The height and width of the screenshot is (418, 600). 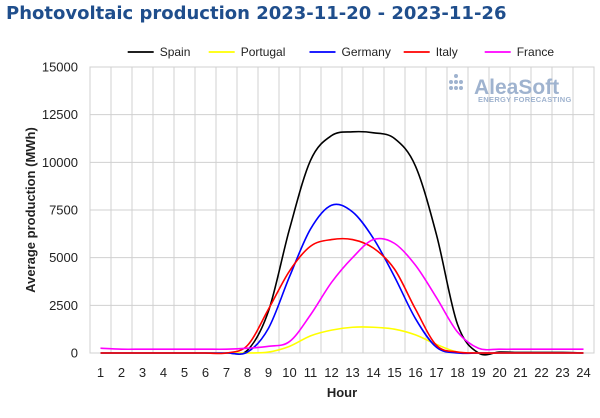 I want to click on x-tick-label: 13, so click(x=352, y=372).